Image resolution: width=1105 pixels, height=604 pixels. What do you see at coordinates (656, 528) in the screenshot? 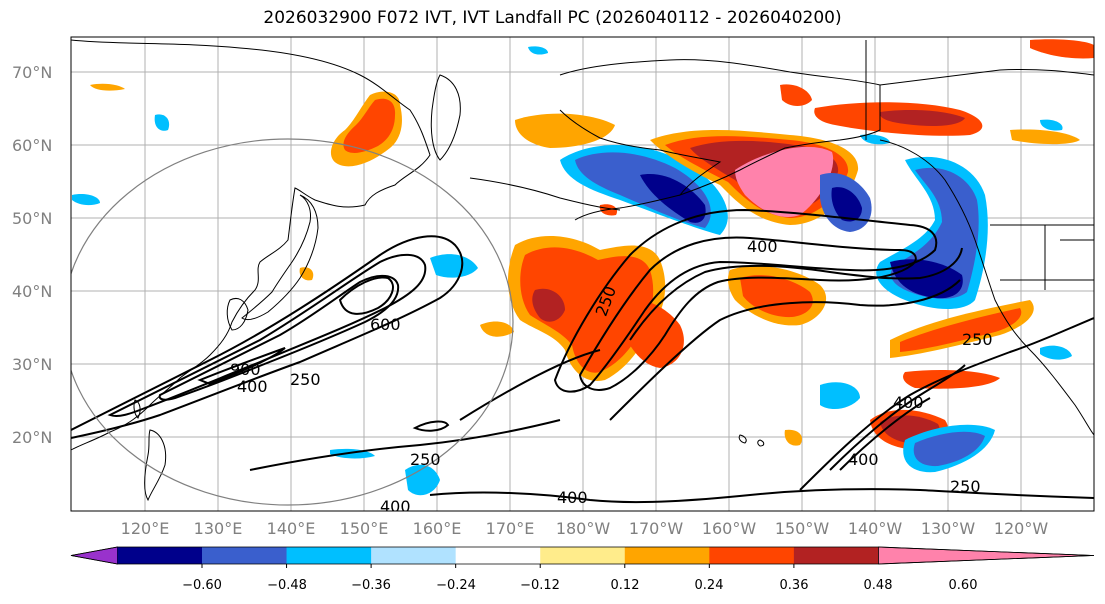
I see `lon-label: 170°W` at bounding box center [656, 528].